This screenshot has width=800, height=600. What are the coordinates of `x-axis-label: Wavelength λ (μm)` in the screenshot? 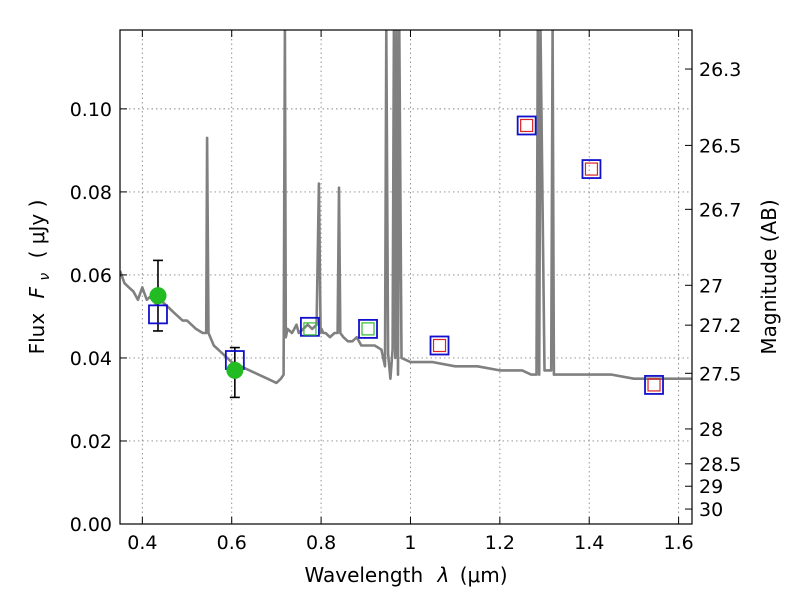 It's located at (405, 575).